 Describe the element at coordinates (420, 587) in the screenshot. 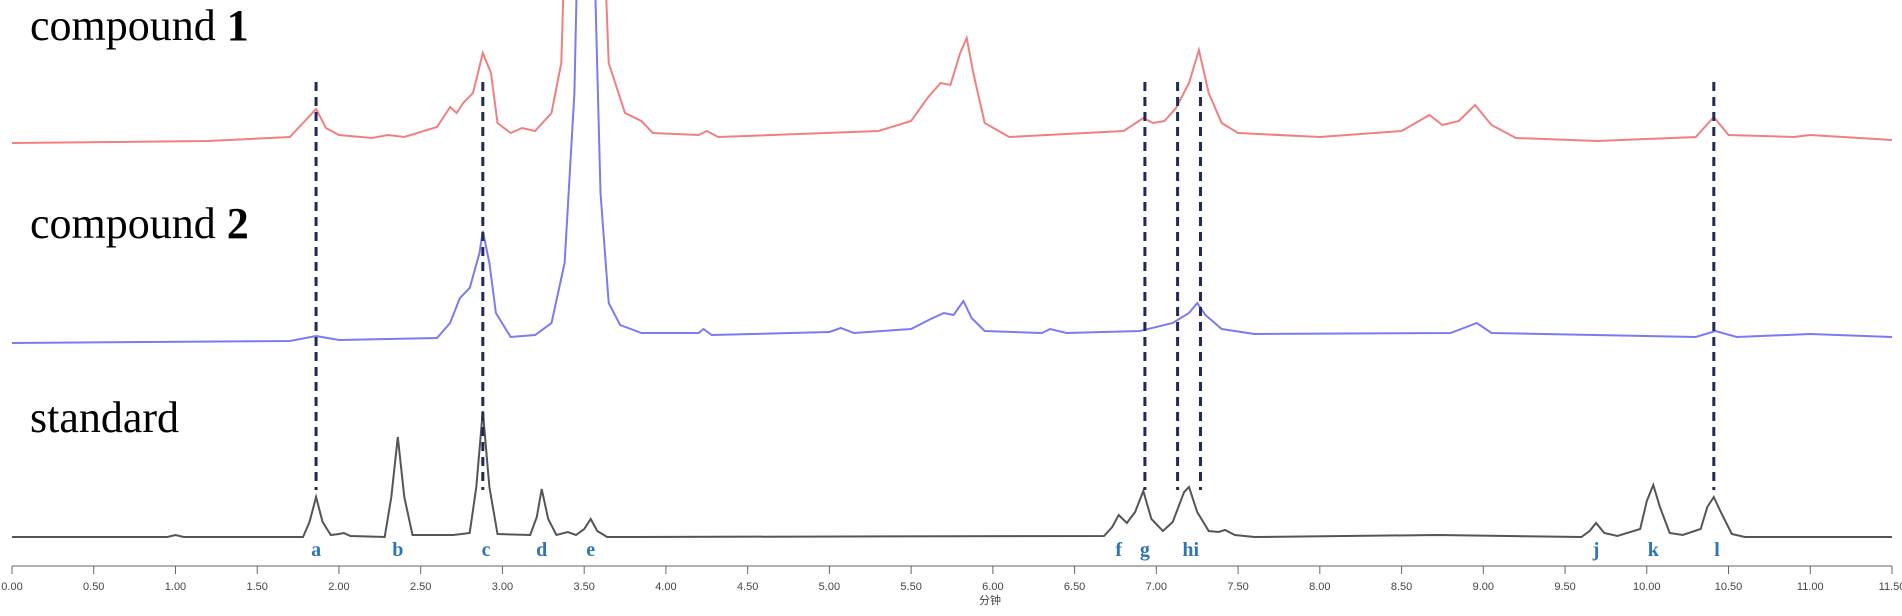

I see `x-tick-label: 2.50` at that location.